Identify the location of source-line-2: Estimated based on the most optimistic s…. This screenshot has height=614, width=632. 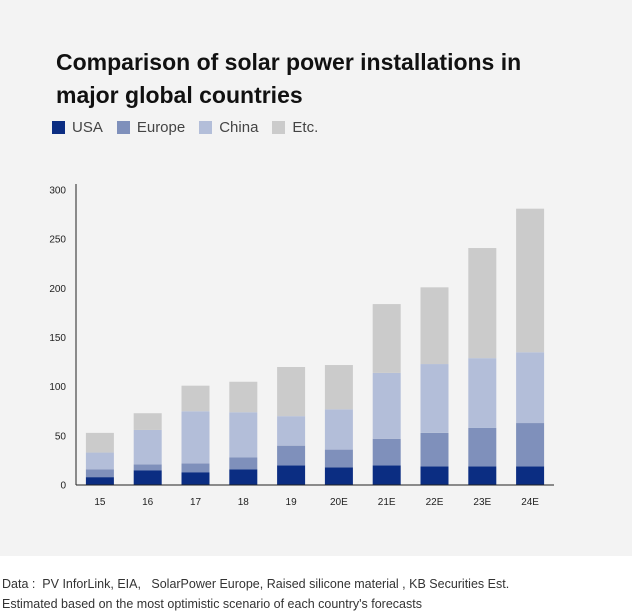
(212, 604).